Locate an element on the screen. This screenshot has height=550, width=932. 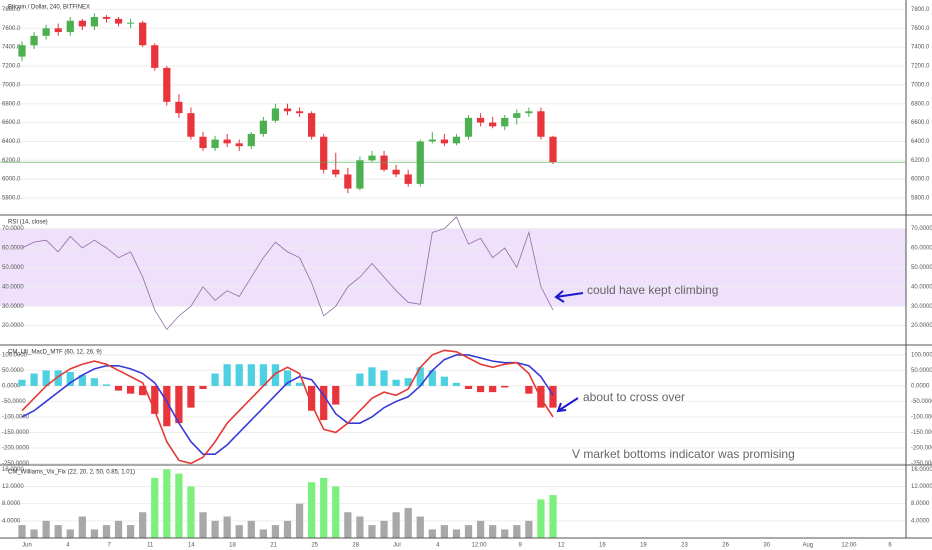
x-tick-label: 14 is located at coordinates (191, 546).